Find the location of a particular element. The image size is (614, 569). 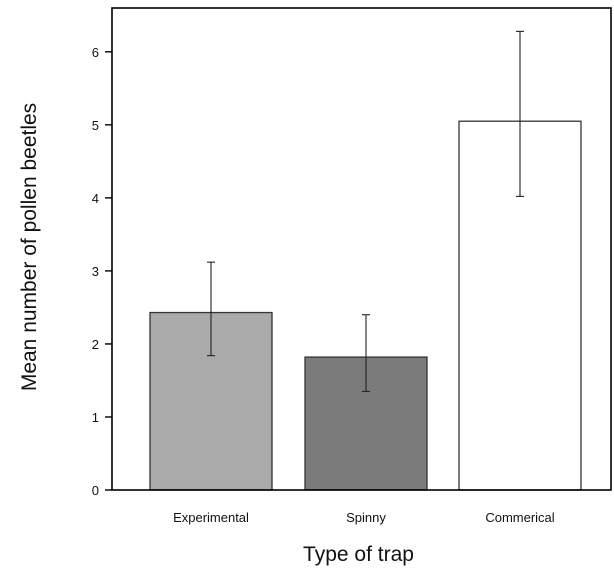

y-tick-label: 5 is located at coordinates (95, 125).